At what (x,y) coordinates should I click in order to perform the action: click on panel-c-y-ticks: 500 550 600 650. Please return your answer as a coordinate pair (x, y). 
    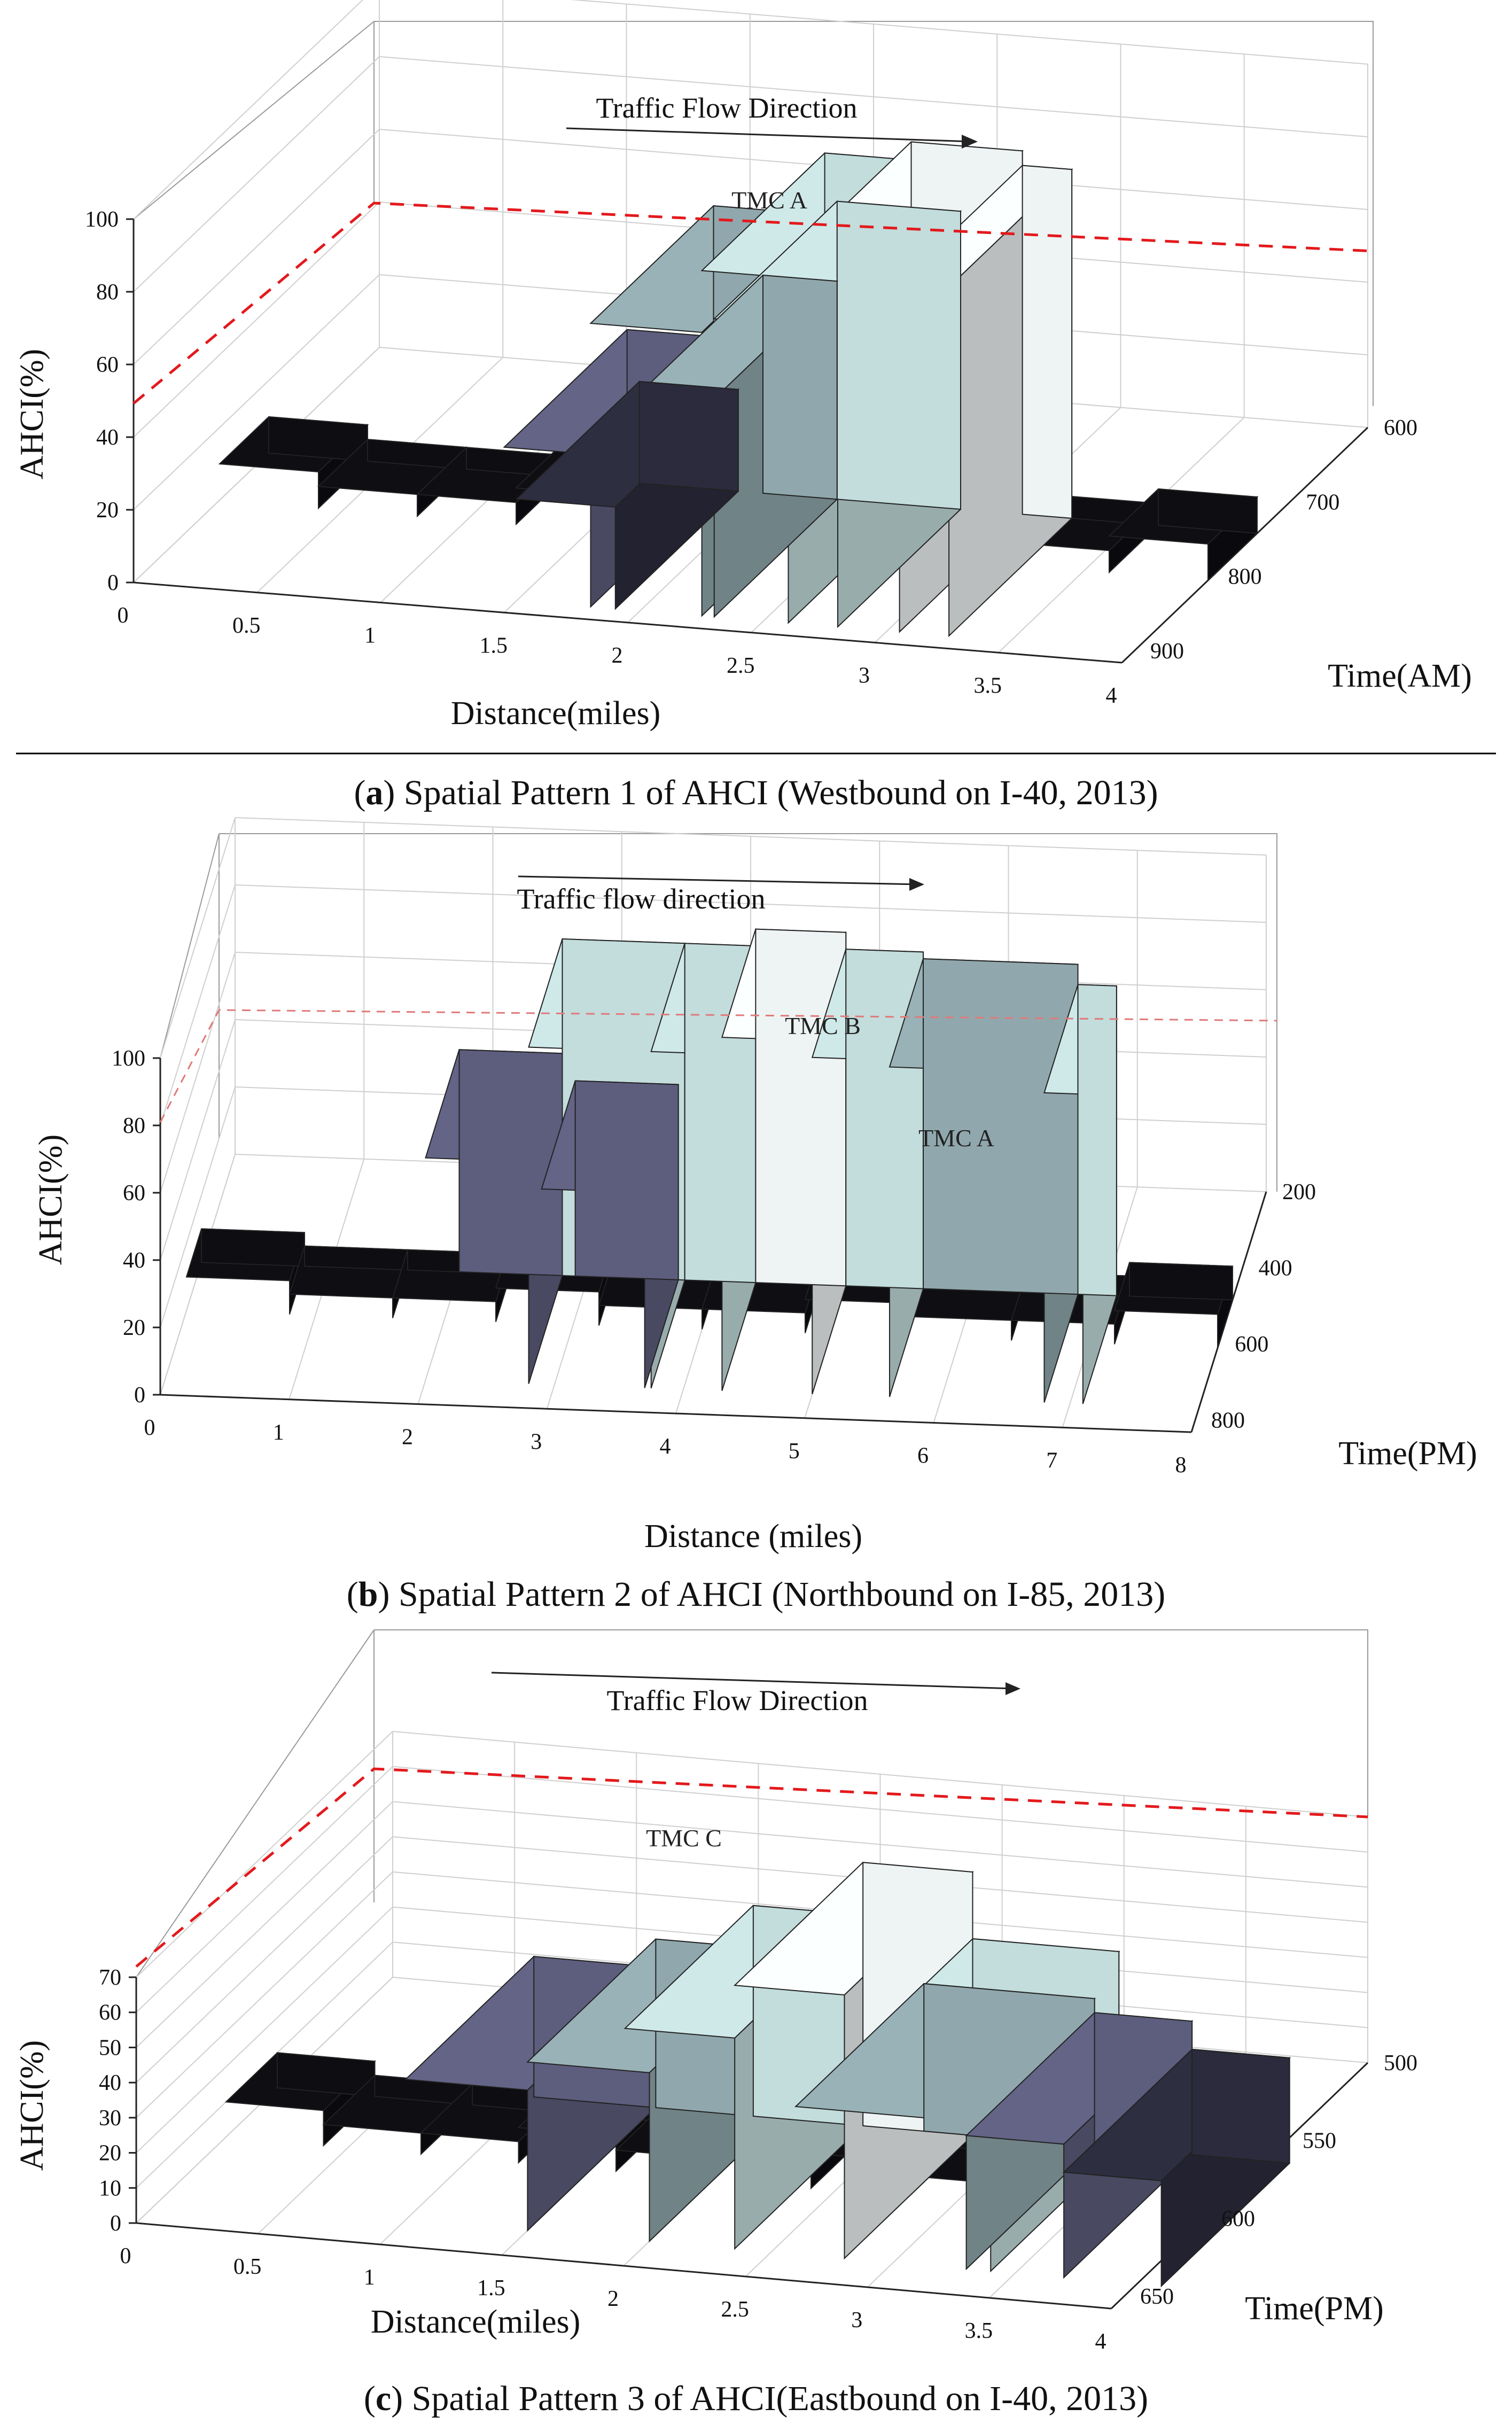
    Looking at the image, I should click on (1278, 2180).